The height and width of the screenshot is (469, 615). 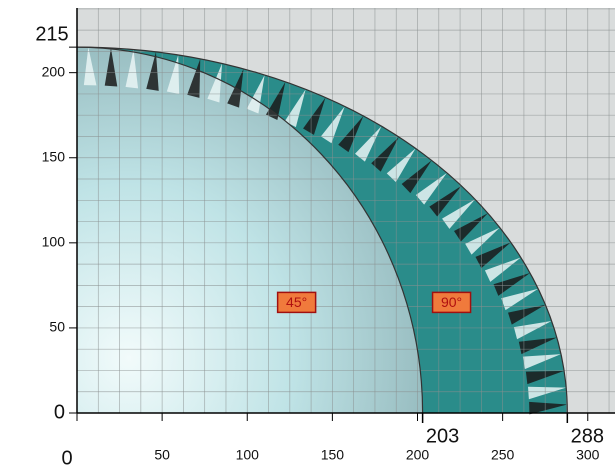 What do you see at coordinates (587, 436) in the screenshot?
I see `depth-label: 288` at bounding box center [587, 436].